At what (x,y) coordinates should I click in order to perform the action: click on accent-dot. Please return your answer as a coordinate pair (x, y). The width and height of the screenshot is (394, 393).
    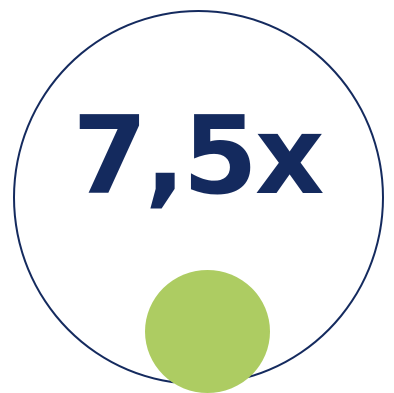
    Looking at the image, I should click on (207, 331).